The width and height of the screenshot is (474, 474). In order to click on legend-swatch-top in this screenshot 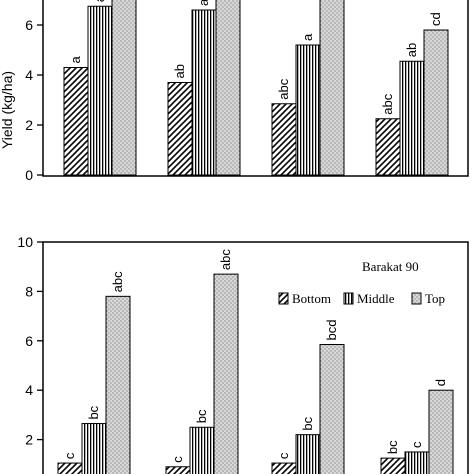, I will do `click(416, 298)`.